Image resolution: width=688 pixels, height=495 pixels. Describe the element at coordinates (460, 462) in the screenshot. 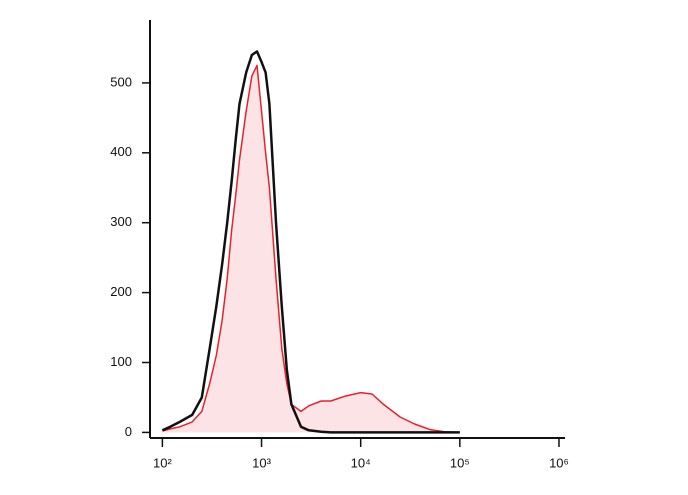

I see `x-tick-label: 10⁵` at that location.